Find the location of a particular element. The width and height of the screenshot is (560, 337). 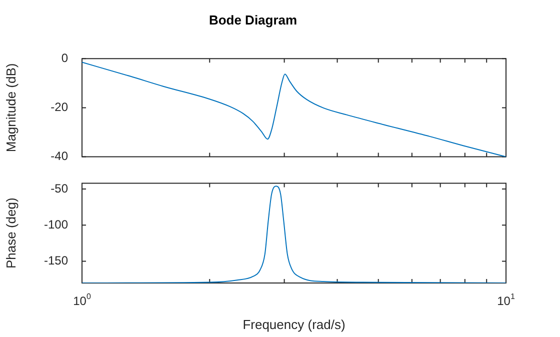

y-tick-label: -40 is located at coordinates (59, 156).